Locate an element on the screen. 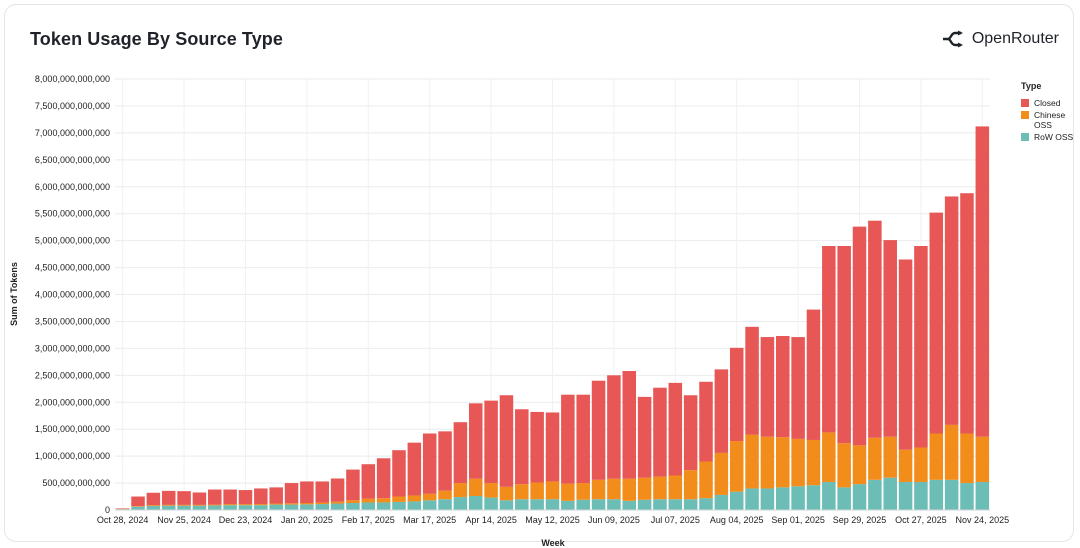 This screenshot has width=1080, height=548. legend-item: RoW OSS is located at coordinates (1047, 137).